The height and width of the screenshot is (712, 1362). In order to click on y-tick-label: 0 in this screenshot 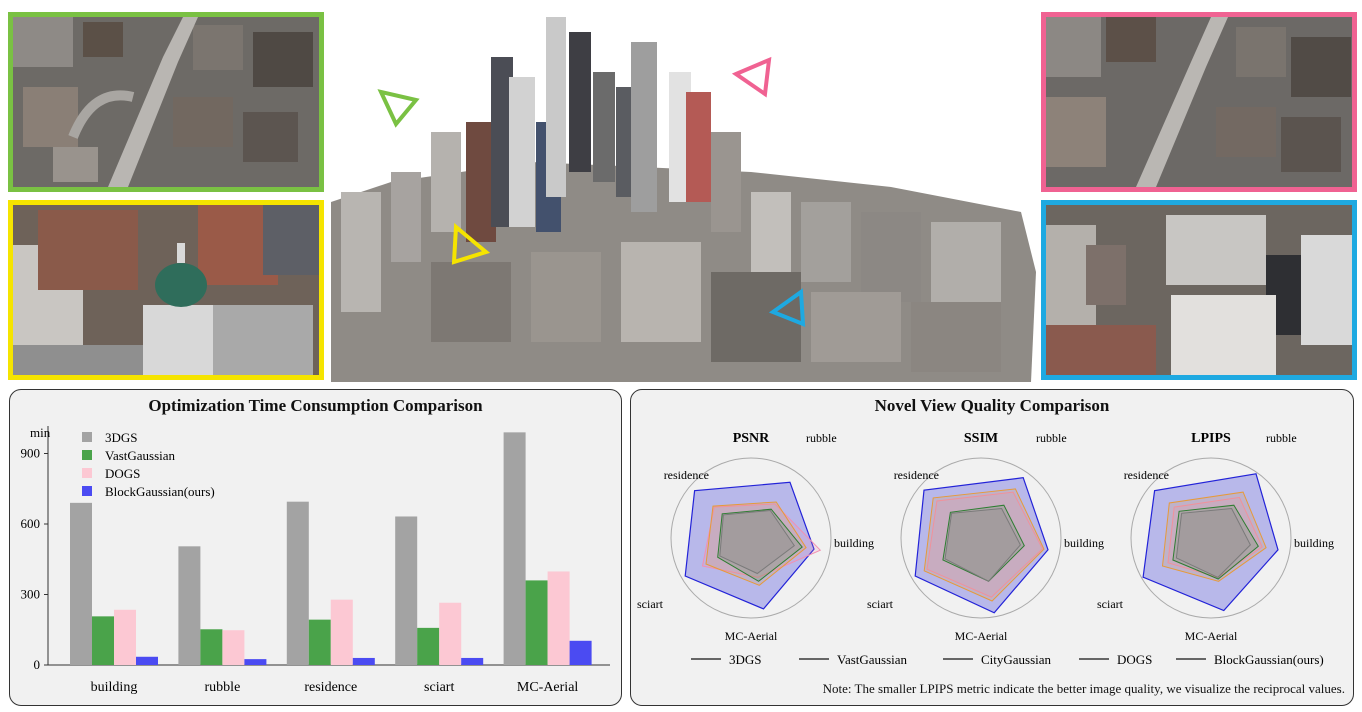, I will do `click(37, 664)`.